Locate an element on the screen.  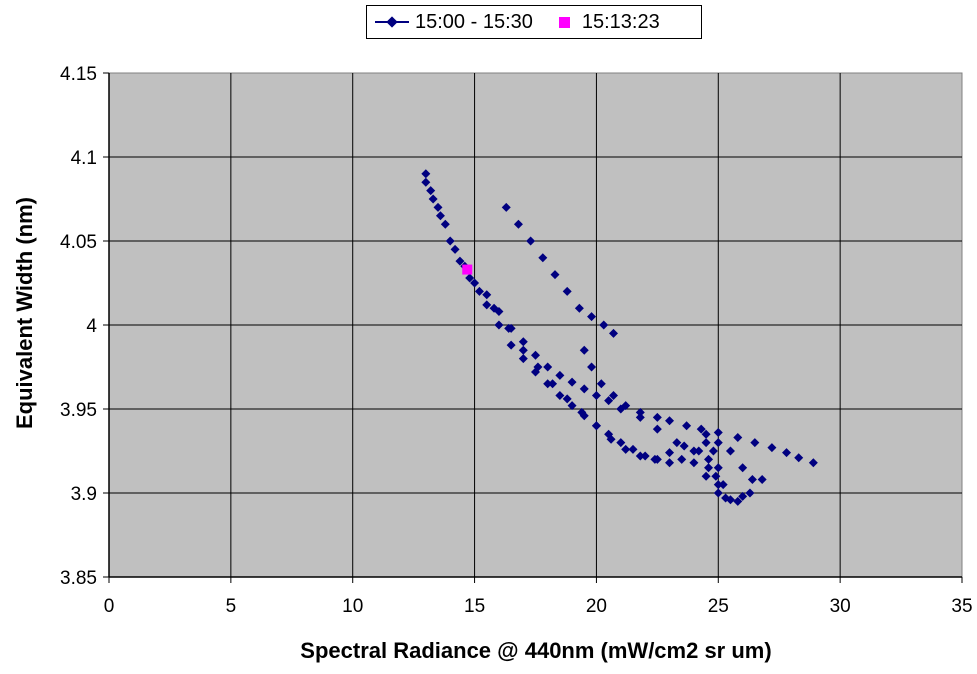
y-tick-label: 4.05 is located at coordinates (78, 242).